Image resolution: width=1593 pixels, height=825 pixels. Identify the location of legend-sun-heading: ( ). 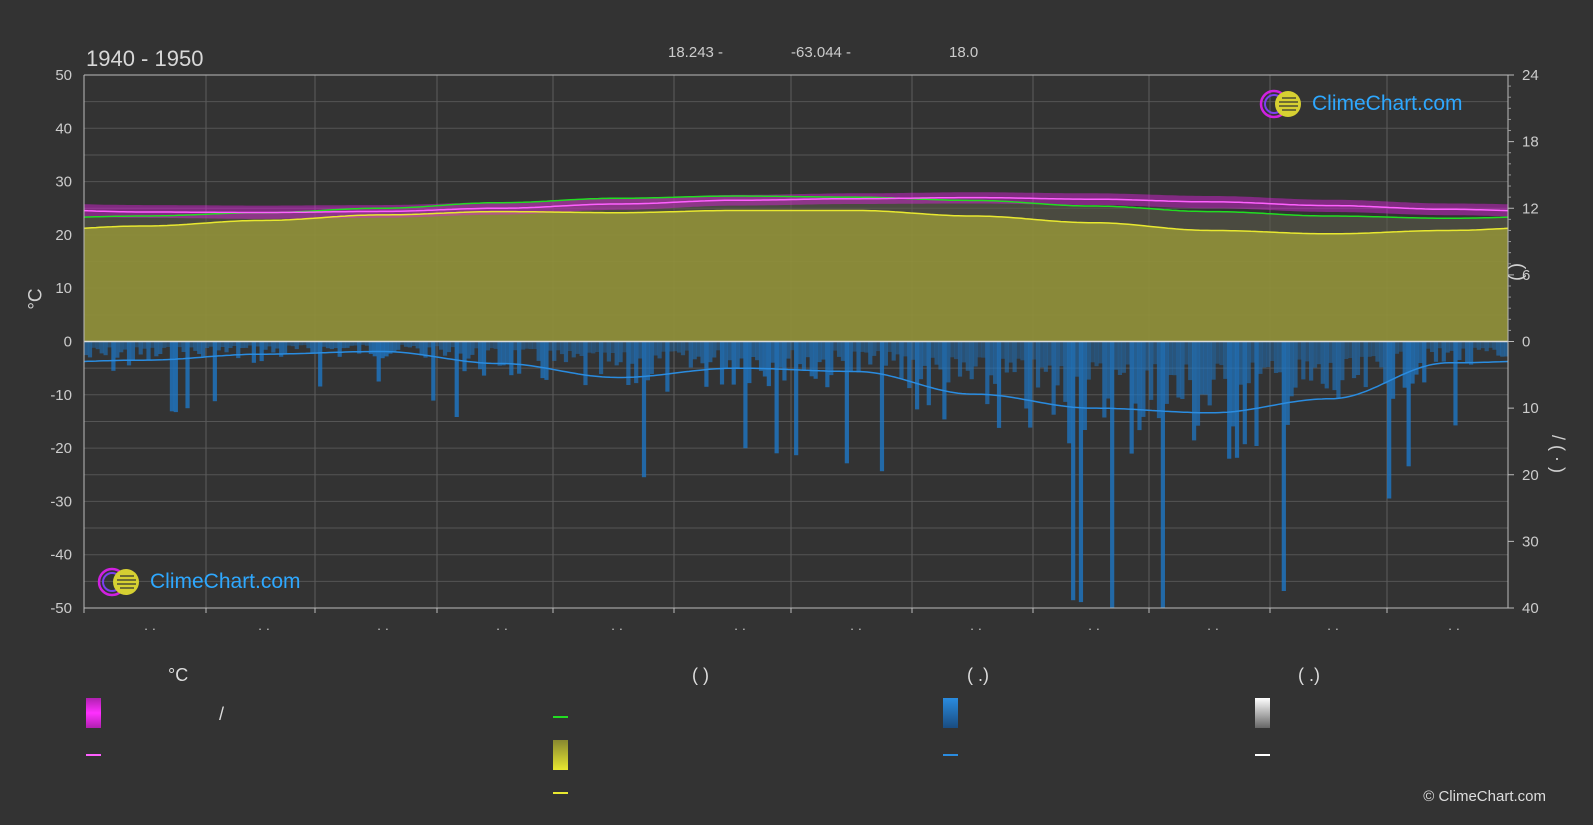
(700, 675).